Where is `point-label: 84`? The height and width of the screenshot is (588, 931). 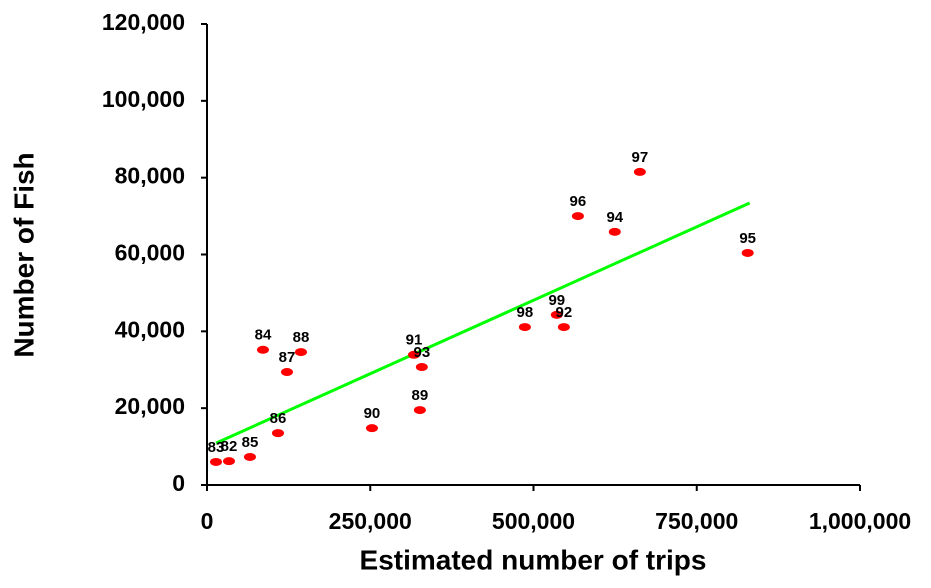
point-label: 84 is located at coordinates (263, 335).